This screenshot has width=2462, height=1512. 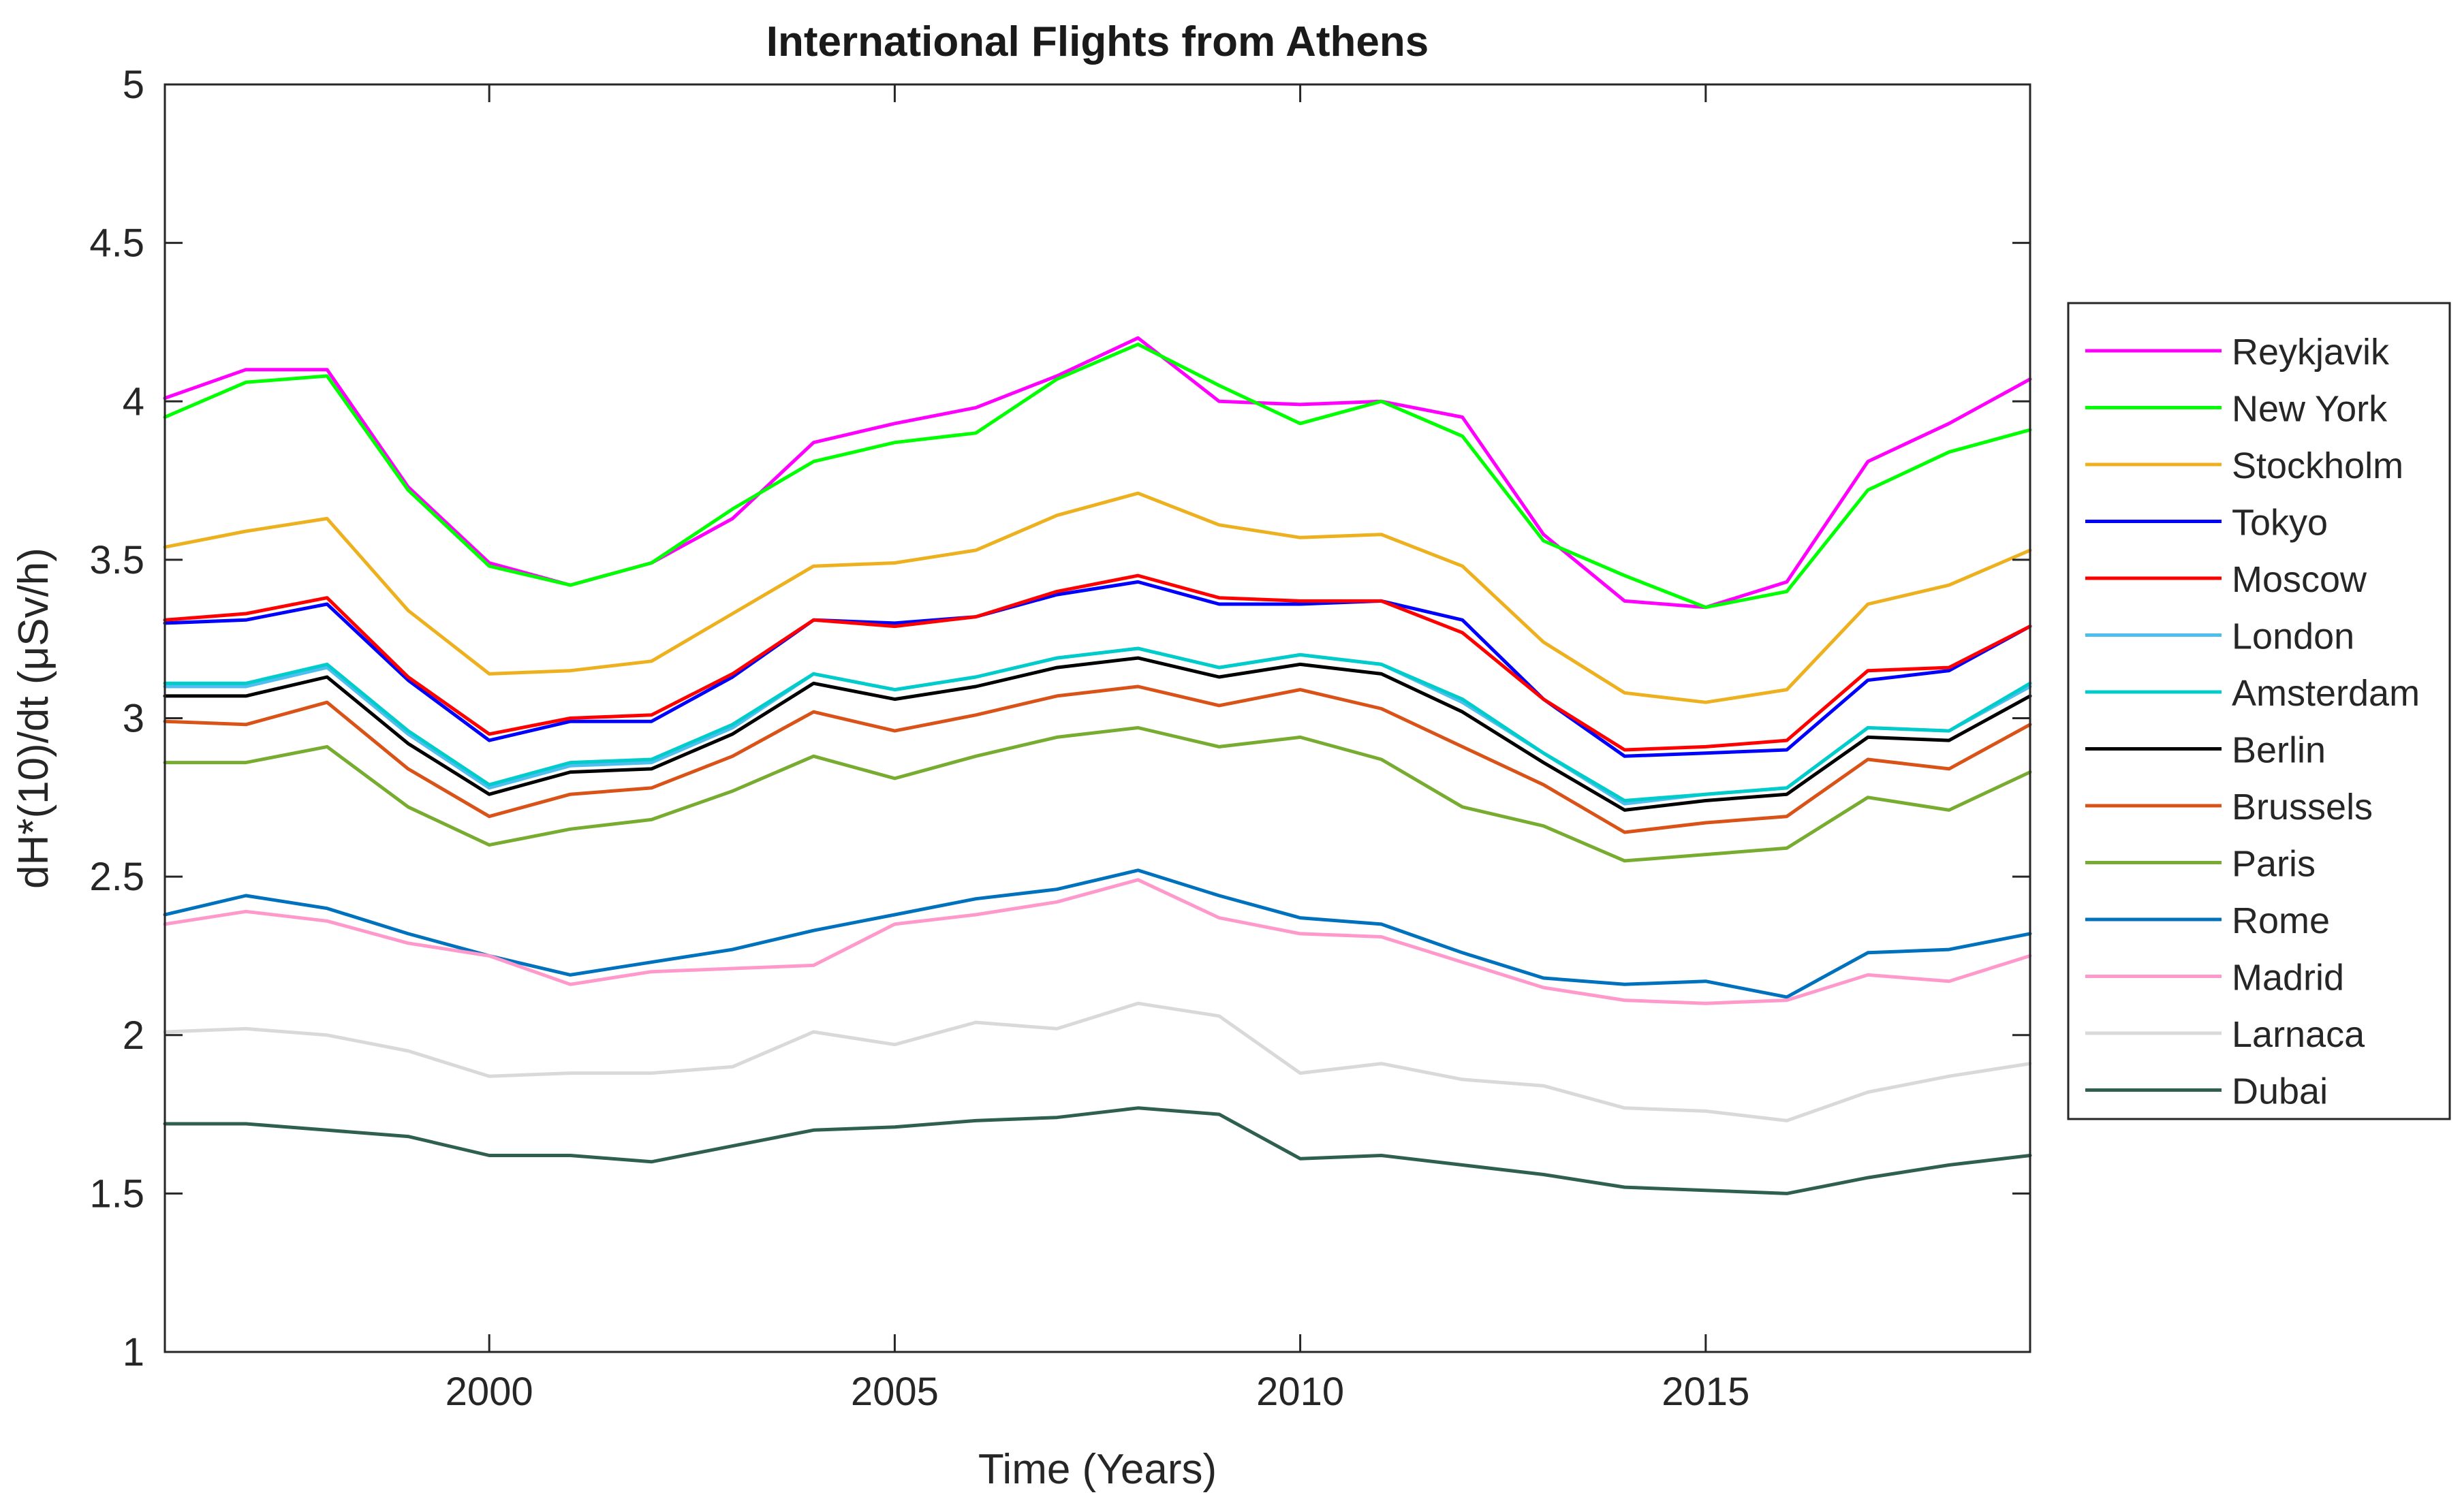 What do you see at coordinates (2280, 523) in the screenshot?
I see `legend-label: Tokyo` at bounding box center [2280, 523].